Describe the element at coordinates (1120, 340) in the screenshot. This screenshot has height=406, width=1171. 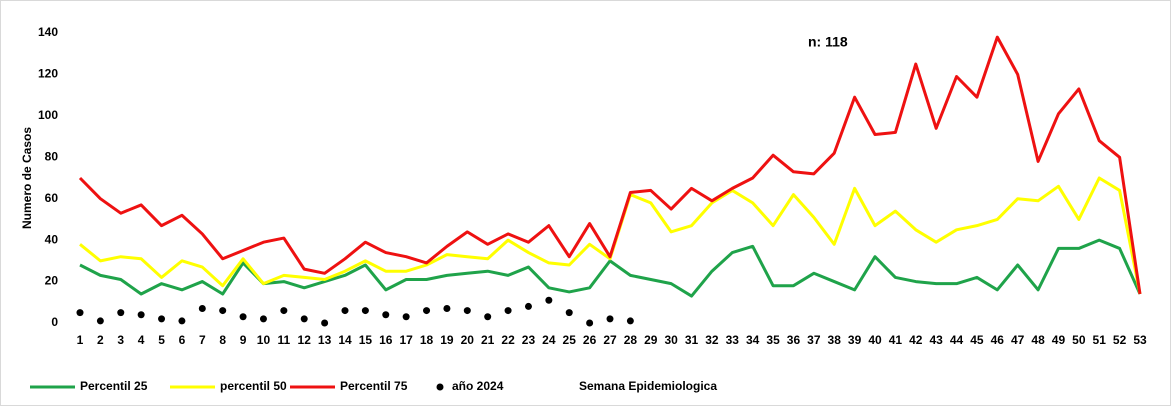
I see `x-tick-label: 52` at that location.